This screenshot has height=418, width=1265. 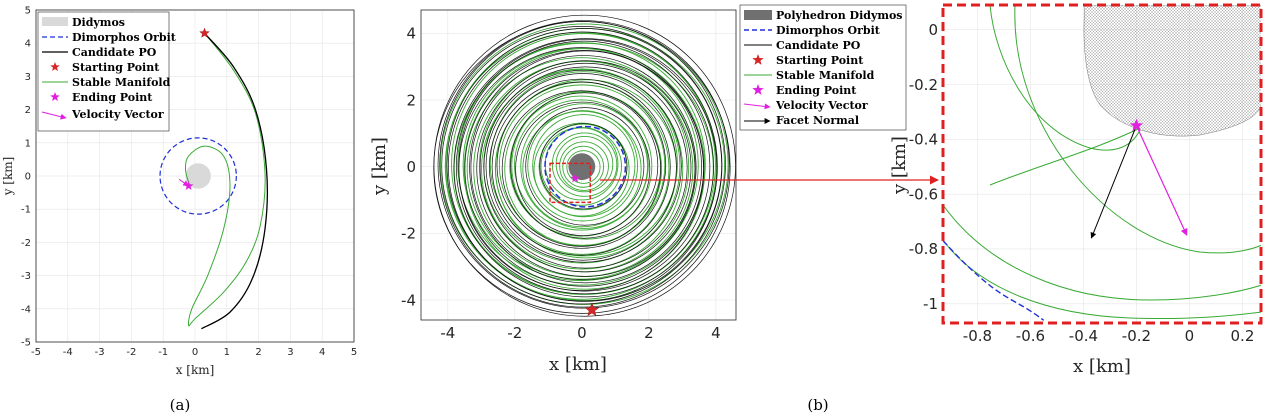 I want to click on panel-a-ylabel: y [km], so click(x=8, y=177).